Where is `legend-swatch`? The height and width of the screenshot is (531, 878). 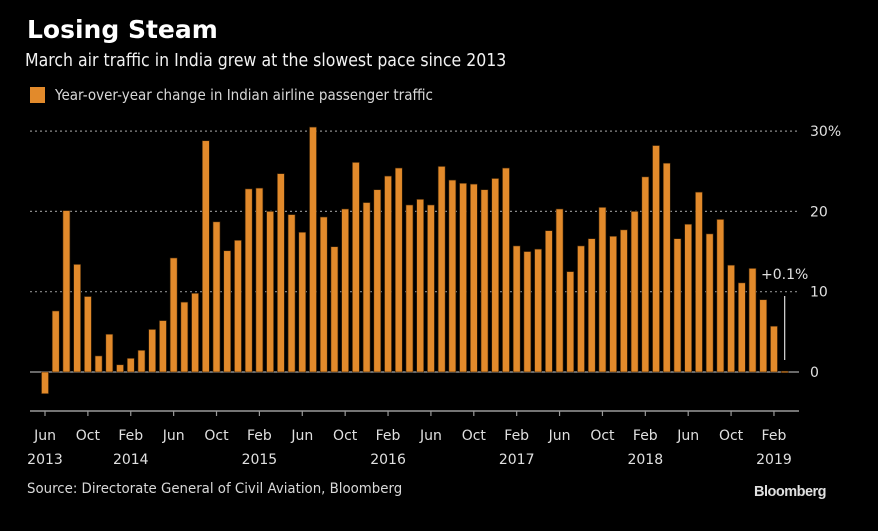 legend-swatch is located at coordinates (37, 95).